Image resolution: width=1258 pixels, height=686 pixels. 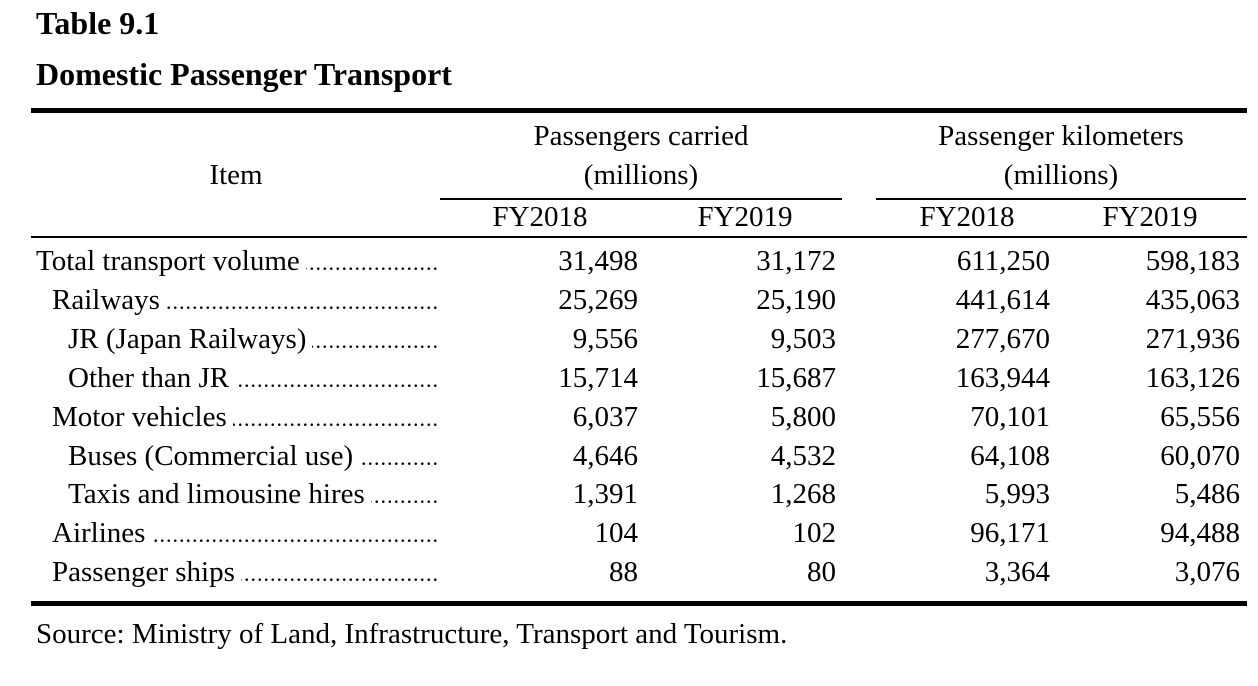 I want to click on table-cell: 163,944, so click(x=1002, y=378).